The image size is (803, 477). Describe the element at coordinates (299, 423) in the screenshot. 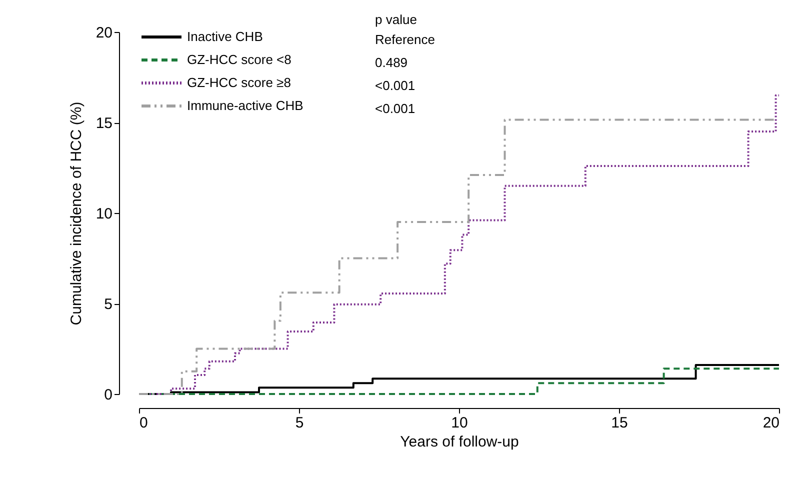

I see `x-tick-label: 5` at that location.